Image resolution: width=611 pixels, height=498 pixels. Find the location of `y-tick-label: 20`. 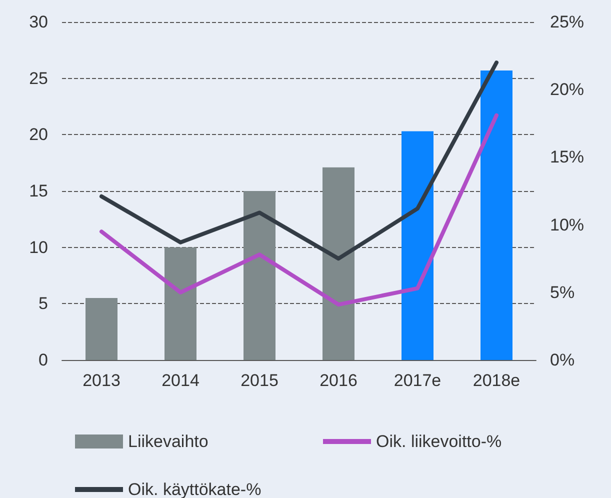

y-tick-label: 20 is located at coordinates (38, 134).